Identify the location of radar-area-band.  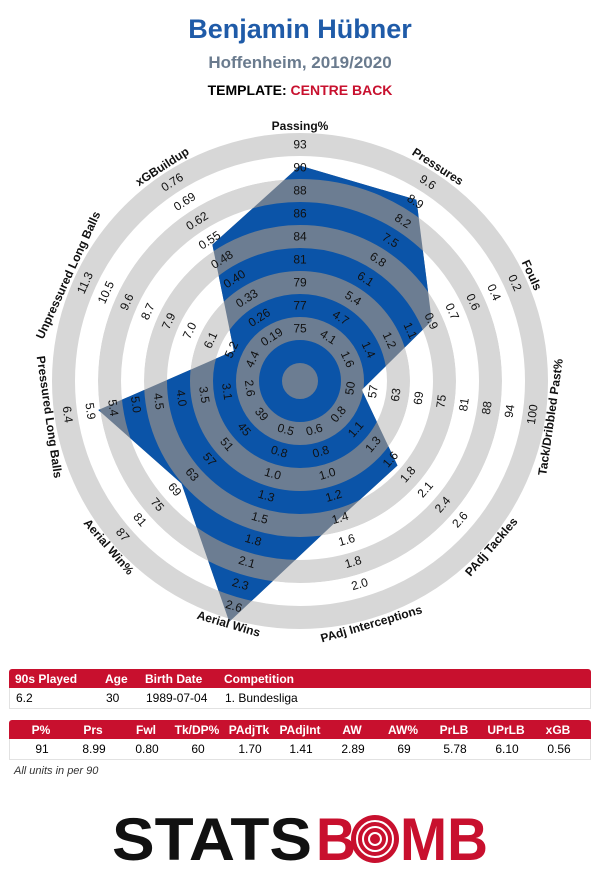
(300, 381).